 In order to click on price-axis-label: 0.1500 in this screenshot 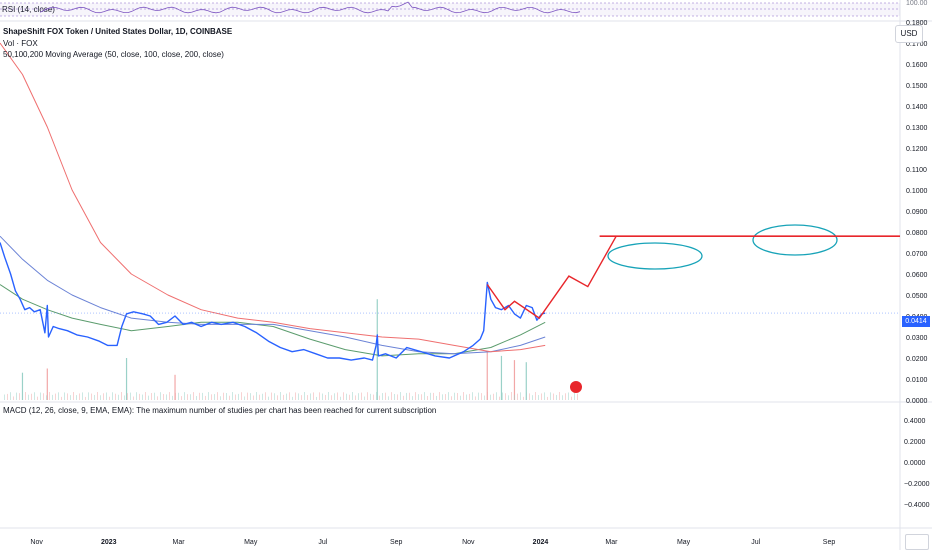, I will do `click(917, 86)`.